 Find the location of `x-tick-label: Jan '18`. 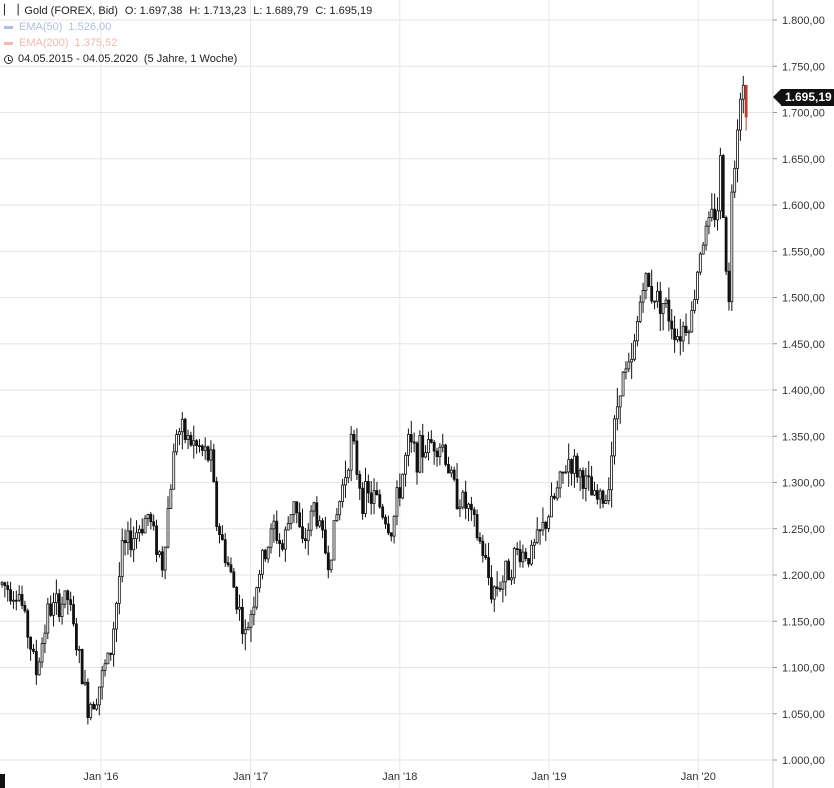

x-tick-label: Jan '18 is located at coordinates (399, 777).